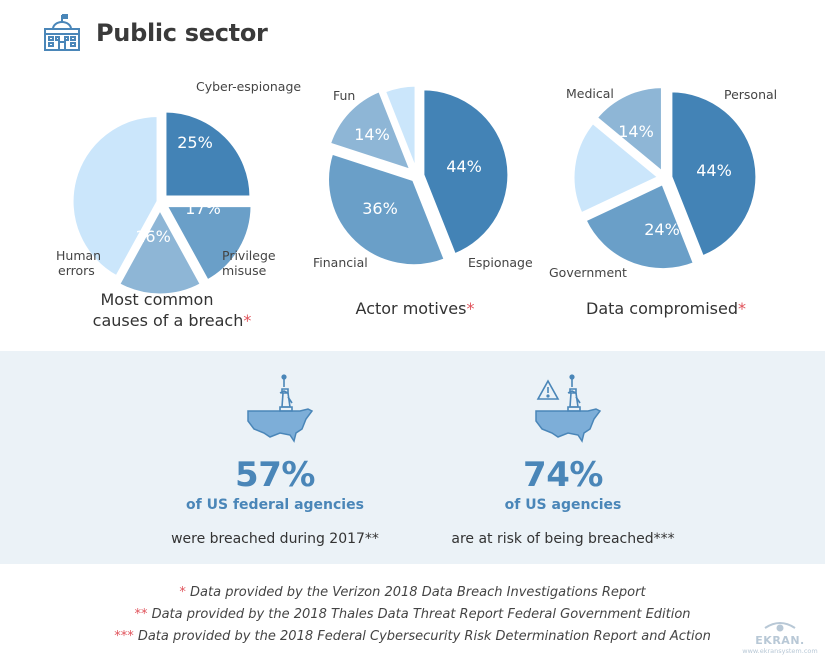 Image resolution: width=825 pixels, height=666 pixels. I want to click on page-title: Public sector, so click(182, 33).